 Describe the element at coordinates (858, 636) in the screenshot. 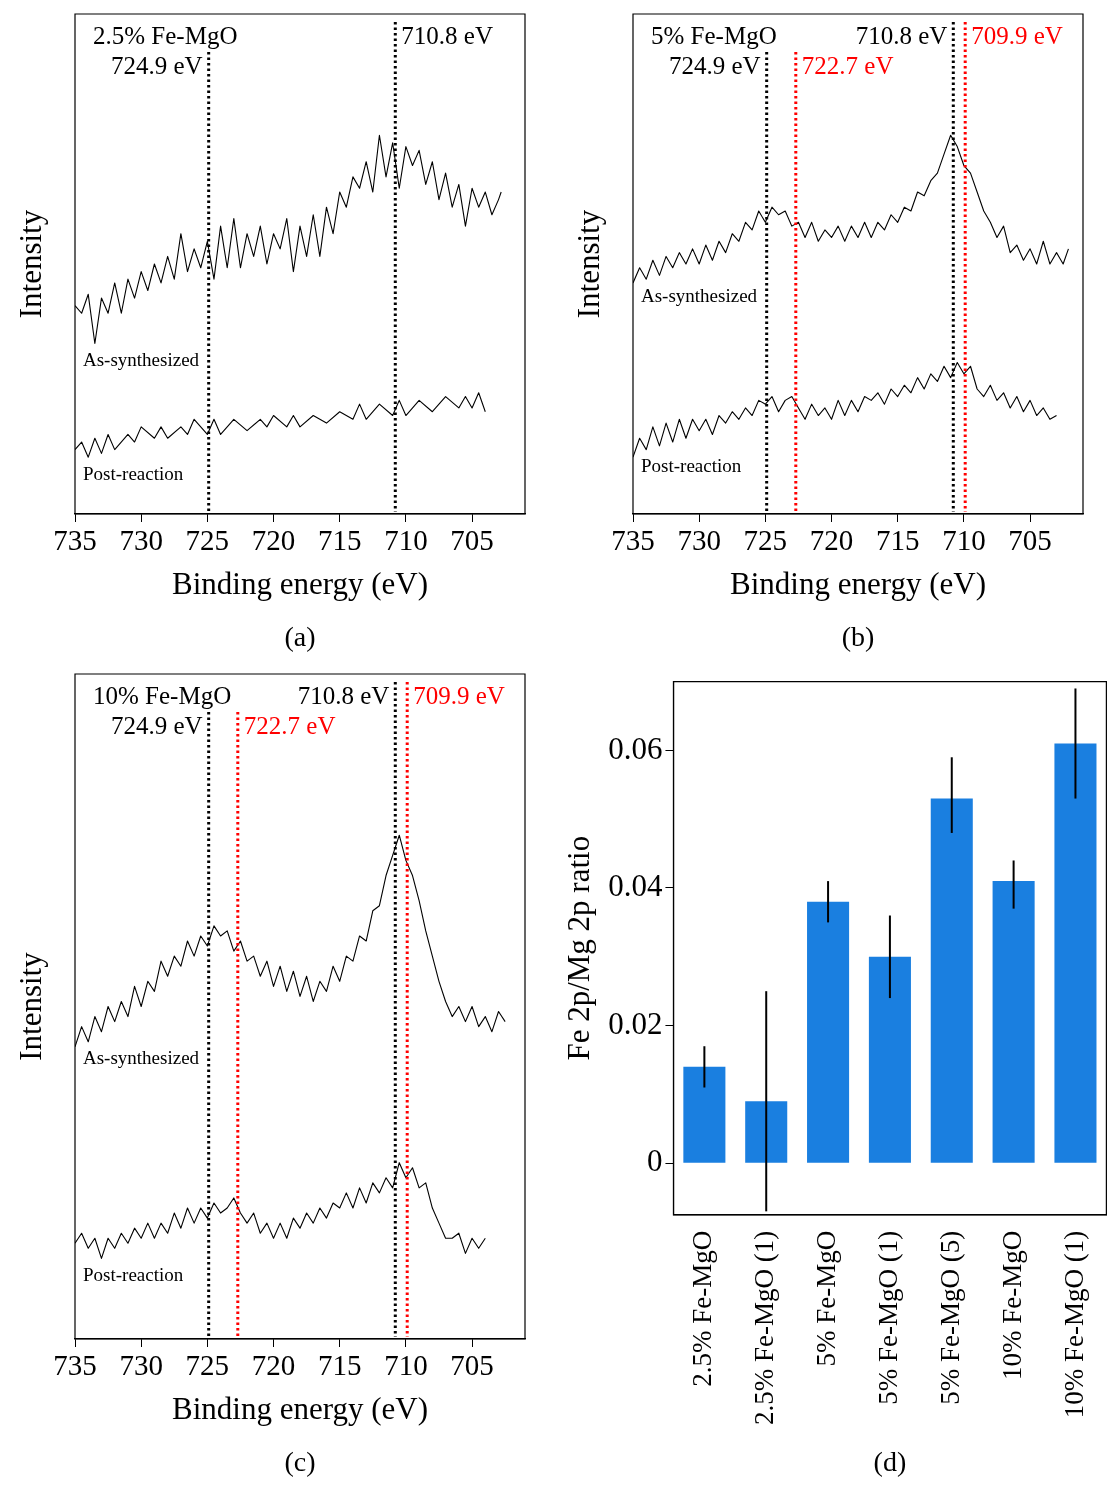

I see `text: (b)` at that location.